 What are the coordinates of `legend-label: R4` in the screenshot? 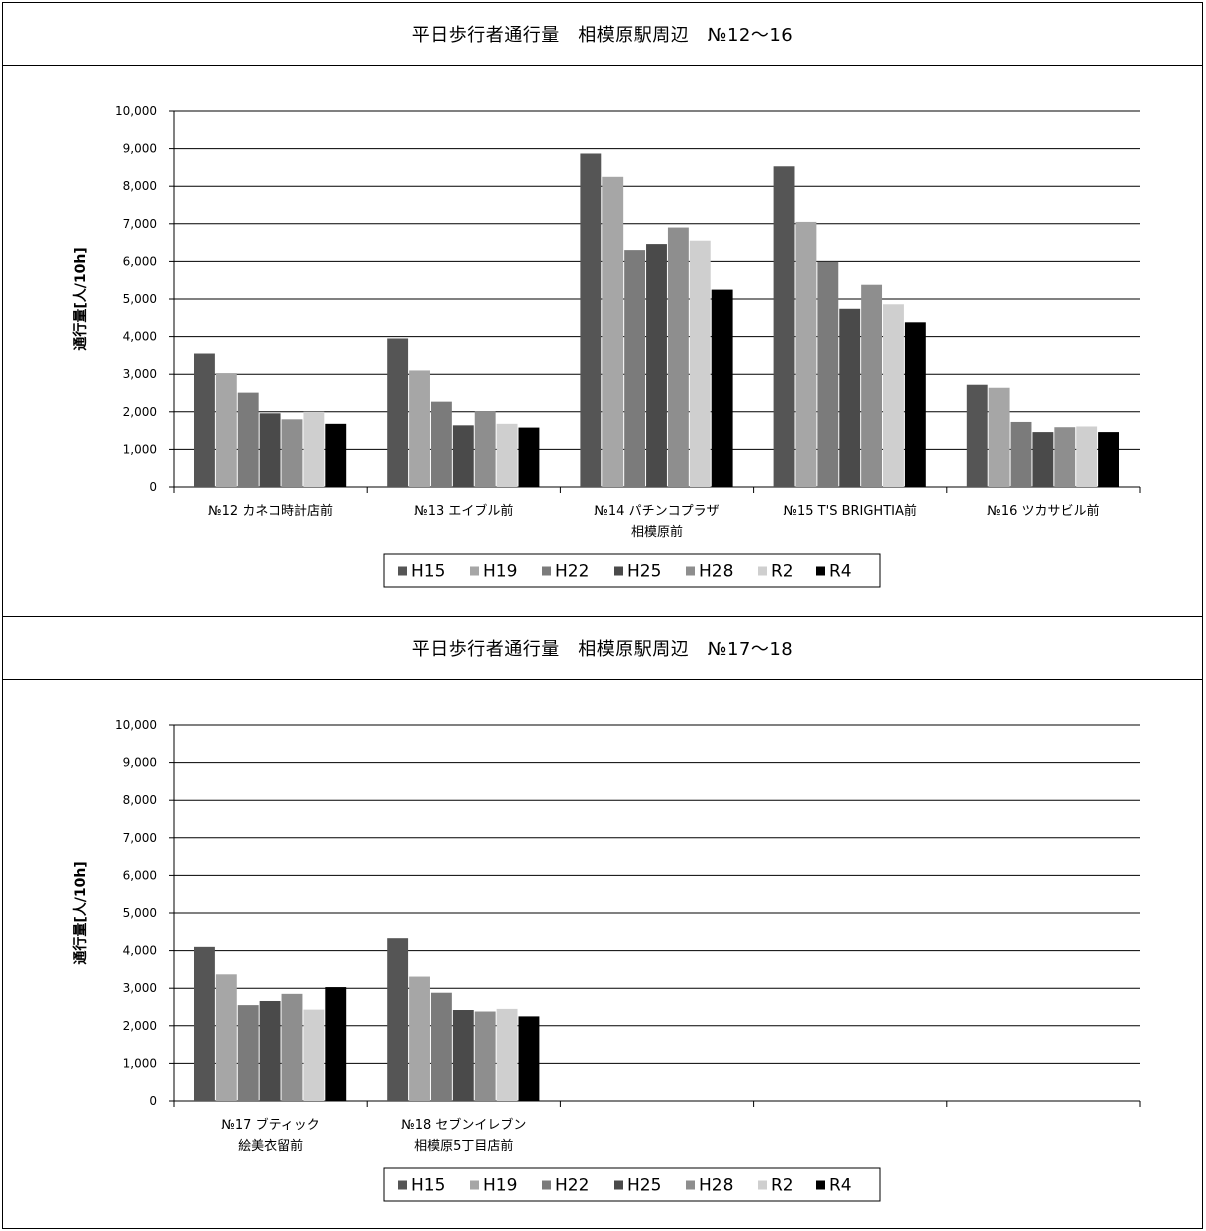 It's located at (840, 1186).